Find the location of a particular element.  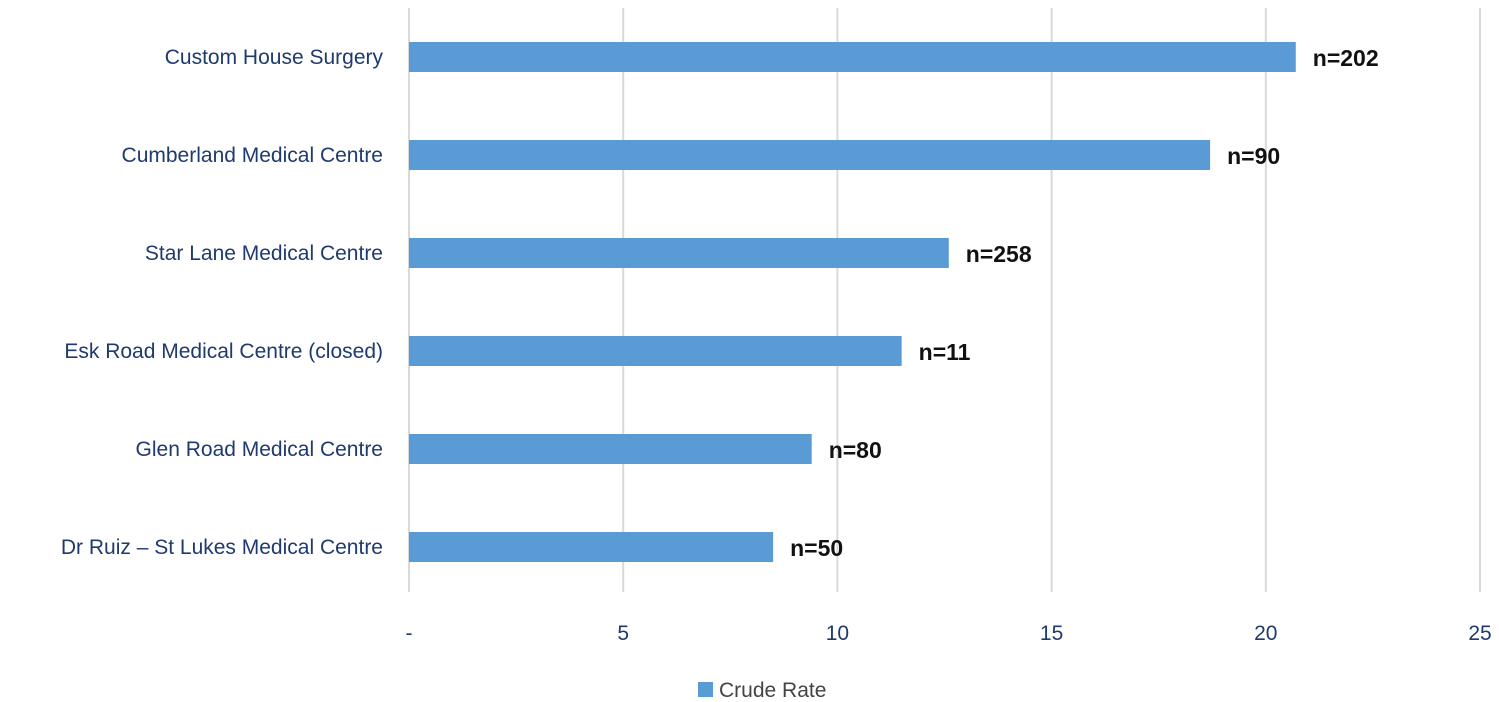

data-label-1: n=202 is located at coordinates (1346, 58).